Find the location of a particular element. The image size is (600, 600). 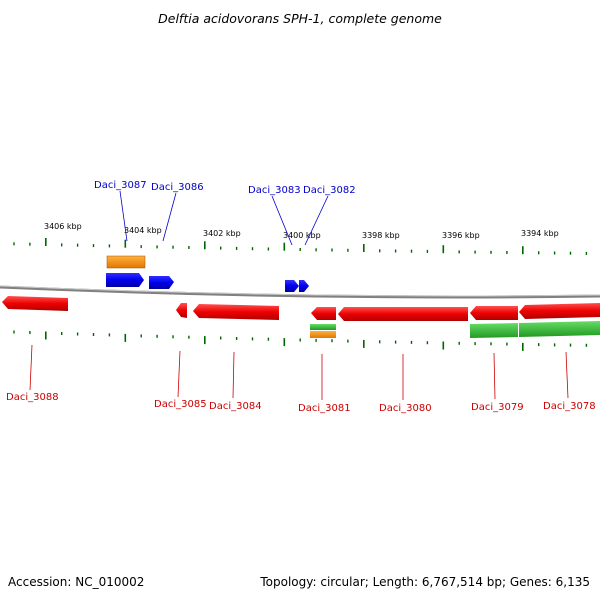

reverse-features is located at coordinates (301, 317).